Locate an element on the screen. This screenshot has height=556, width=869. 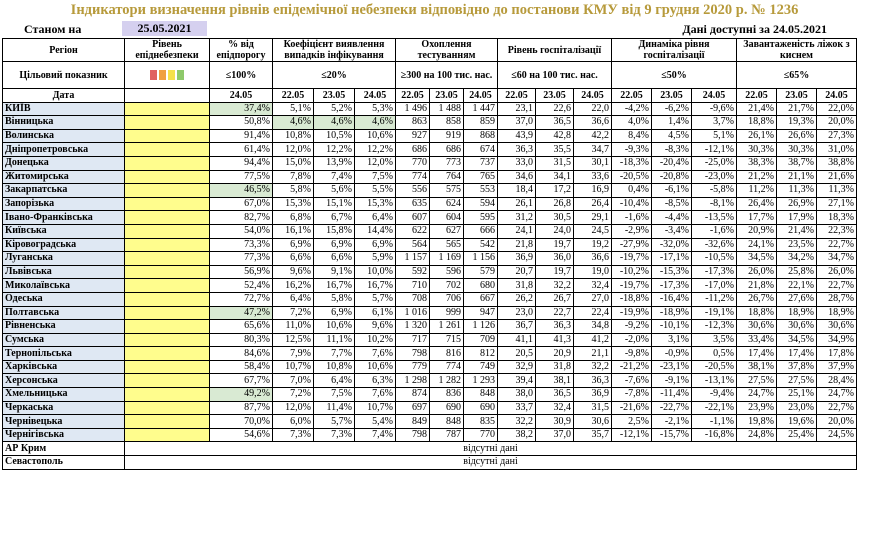
region-name: Луганська is located at coordinates (63, 258).